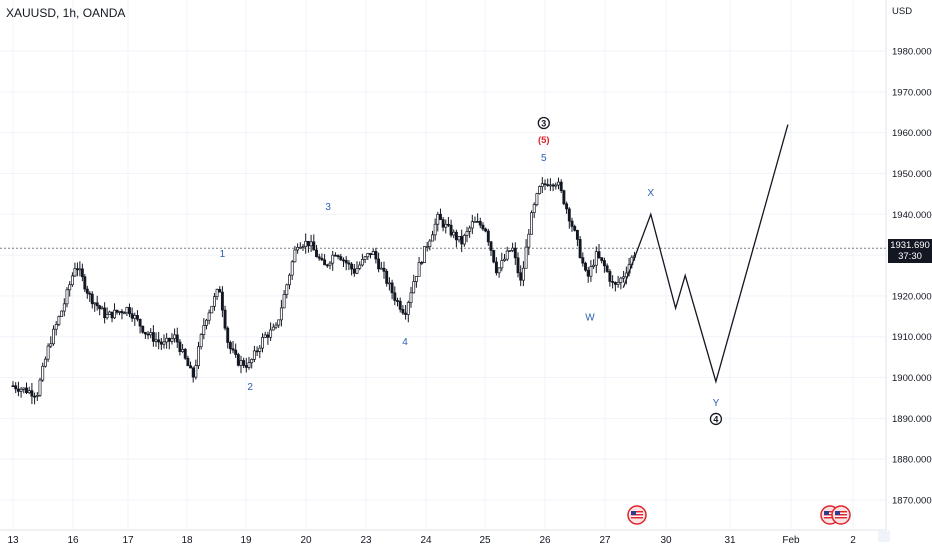 The image size is (932, 550). I want to click on wave-label: 2, so click(250, 387).